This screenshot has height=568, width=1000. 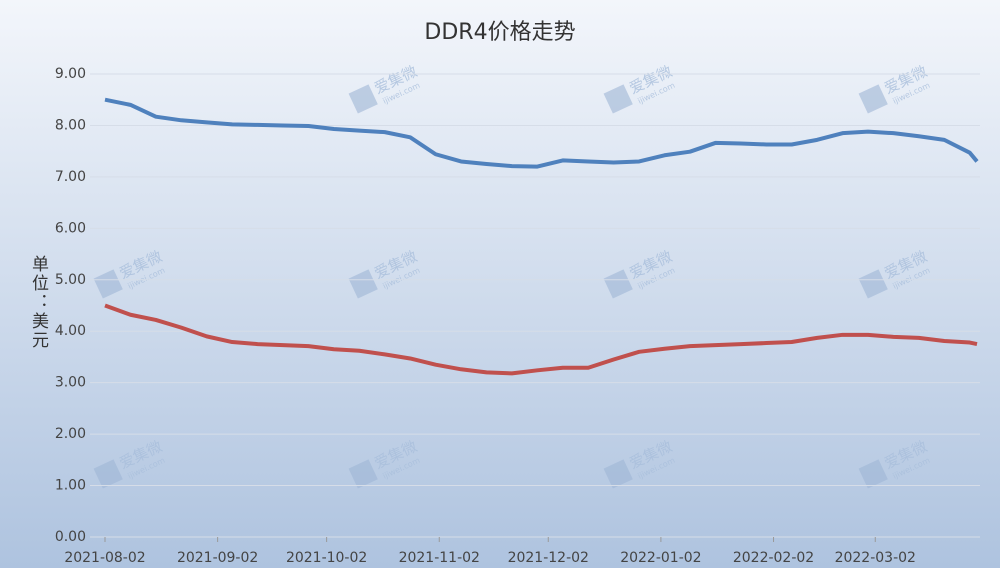 I want to click on y-axis-label: 单位：美元, so click(x=38, y=302).